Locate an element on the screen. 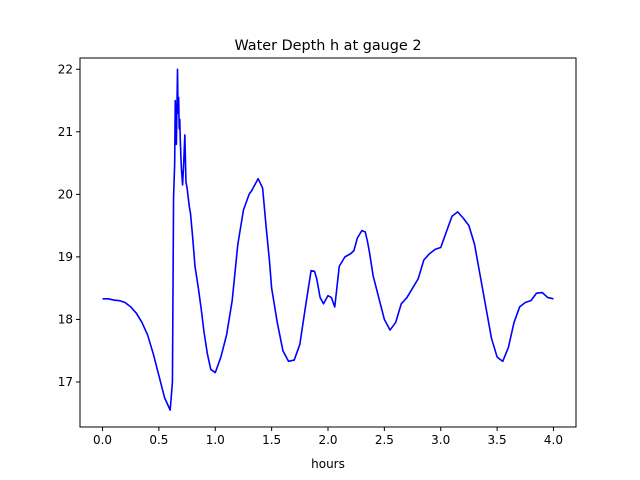 This screenshot has height=480, width=640. x-tick-label: 1.5 is located at coordinates (271, 440).